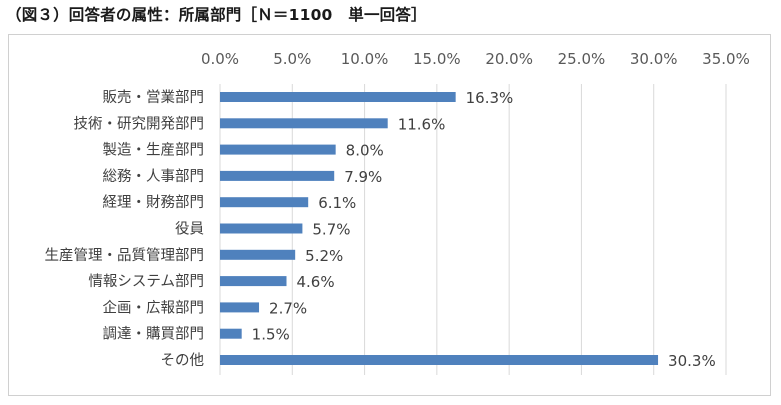 The height and width of the screenshot is (405, 781). I want to click on x-tick-label: 10.0%, so click(365, 59).